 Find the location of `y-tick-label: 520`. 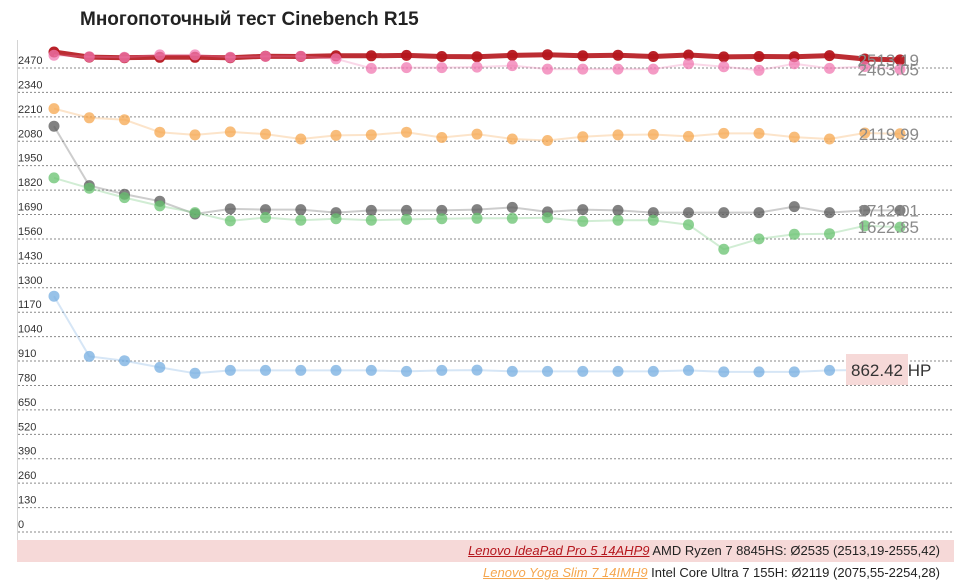

y-tick-label: 520 is located at coordinates (27, 427).